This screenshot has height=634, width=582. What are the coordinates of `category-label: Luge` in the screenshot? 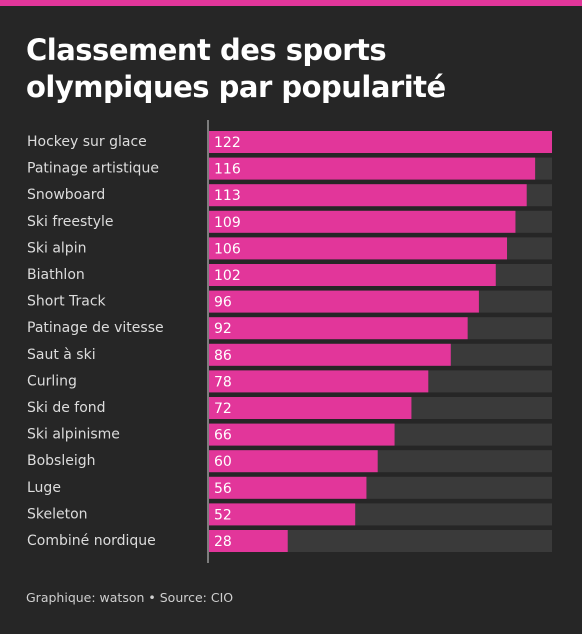 It's located at (44, 488).